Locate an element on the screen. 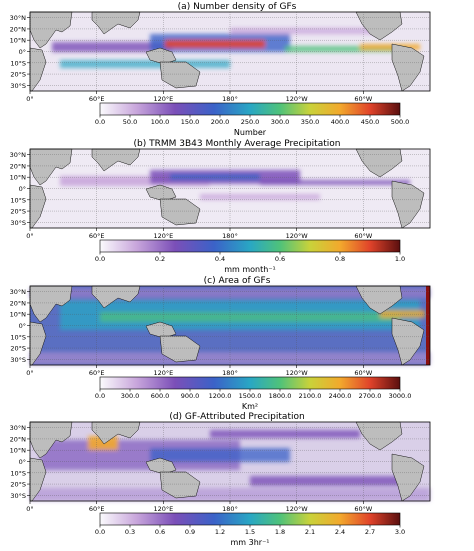 This screenshot has width=474, height=551. north-america-d is located at coordinates (379, 436).